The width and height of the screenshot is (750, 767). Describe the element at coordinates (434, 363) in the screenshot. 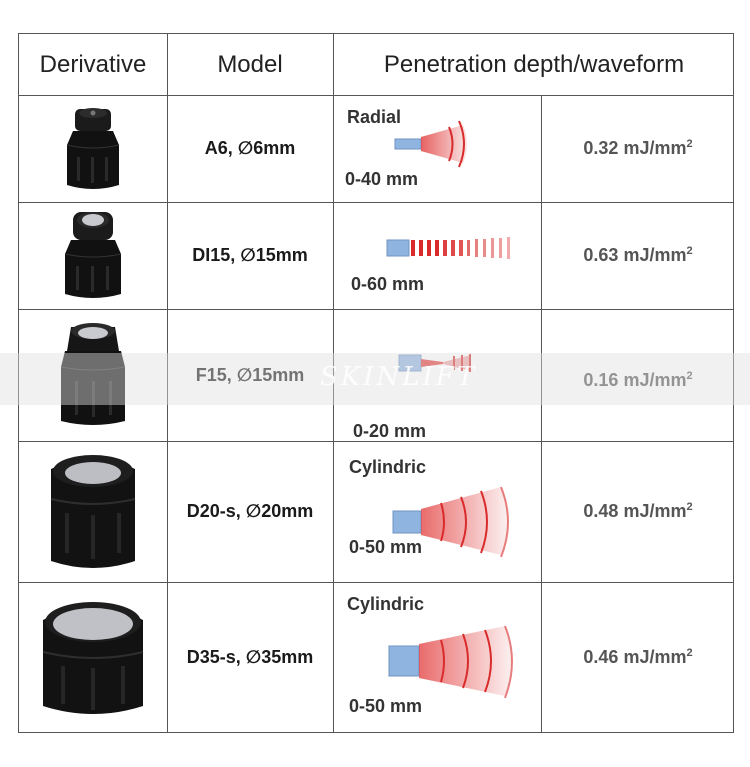

I see `focused-short-waveform-icon` at that location.